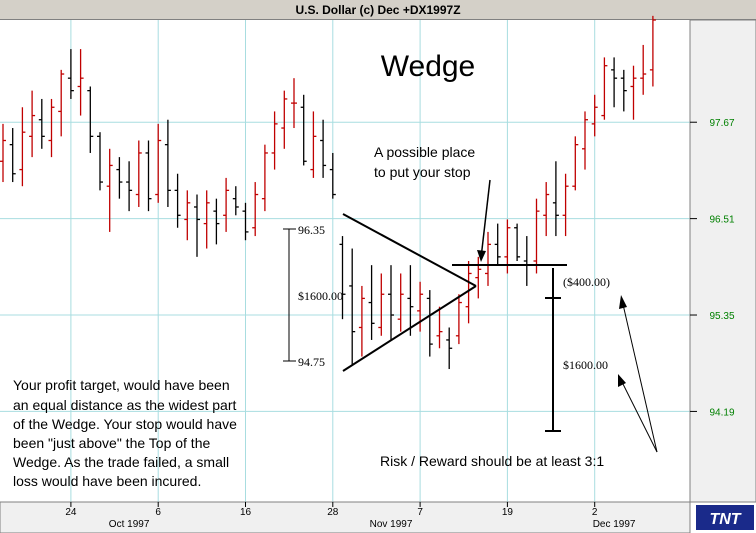 Image resolution: width=756 pixels, height=533 pixels. What do you see at coordinates (71, 512) in the screenshot?
I see `x-tick-label: 24` at bounding box center [71, 512].